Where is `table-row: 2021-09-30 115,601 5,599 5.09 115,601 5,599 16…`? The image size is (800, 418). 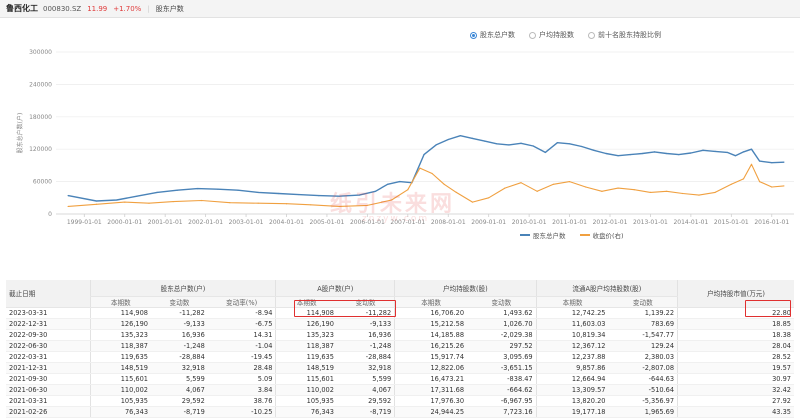
table-row: 2021-09-30 115,601 5,599 5.09 115,601 5,599 16… is located at coordinates (400, 379).